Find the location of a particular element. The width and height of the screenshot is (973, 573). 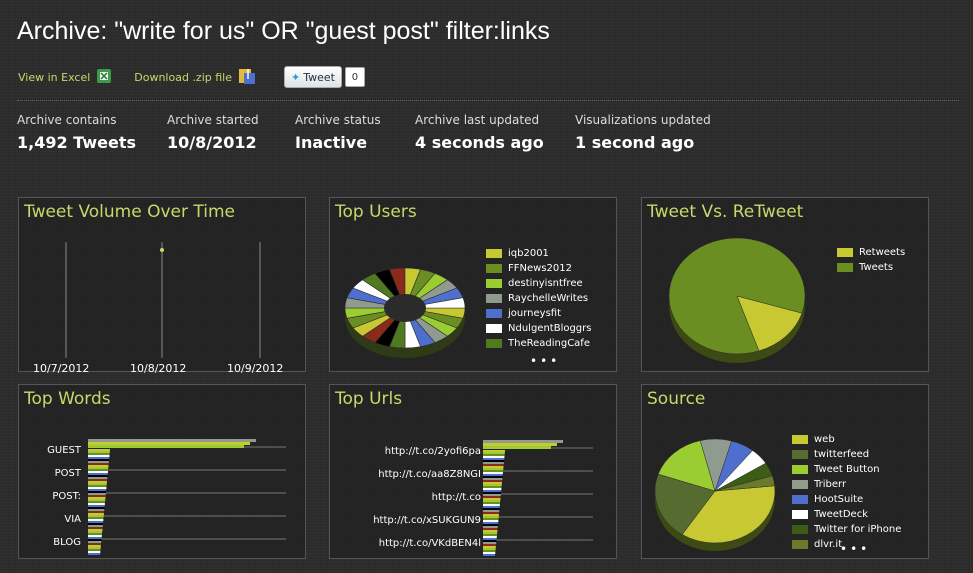

legend-item: HootSuite is located at coordinates (846, 499).